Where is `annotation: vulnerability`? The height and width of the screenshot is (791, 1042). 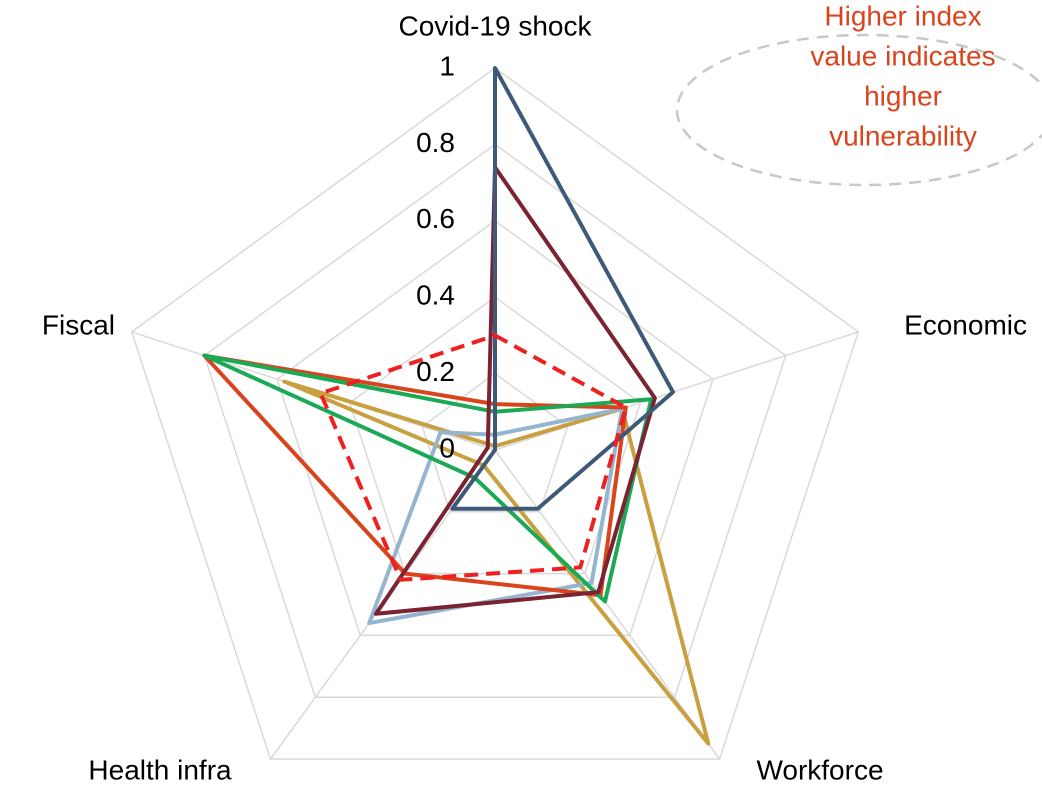 annotation: vulnerability is located at coordinates (903, 135).